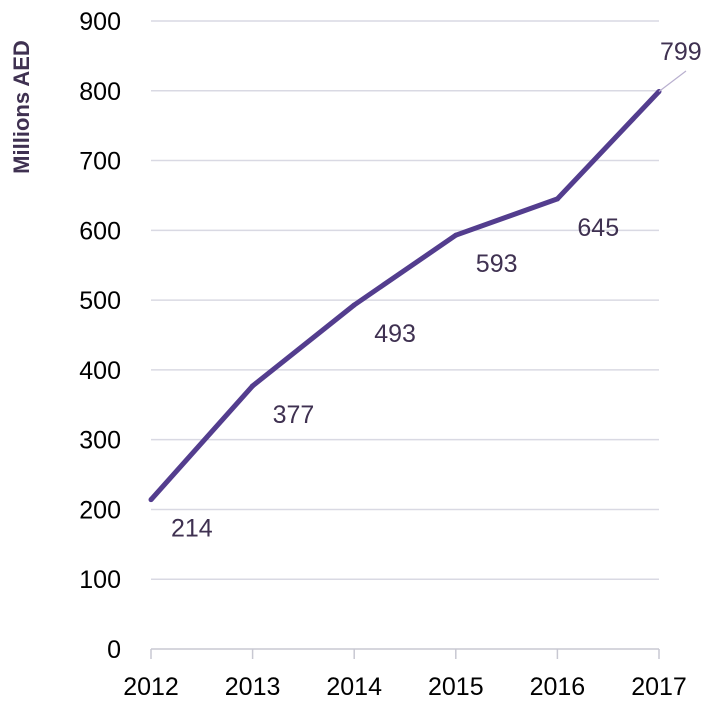 The image size is (713, 704). What do you see at coordinates (100, 371) in the screenshot?
I see `y-tick-label: 400` at bounding box center [100, 371].